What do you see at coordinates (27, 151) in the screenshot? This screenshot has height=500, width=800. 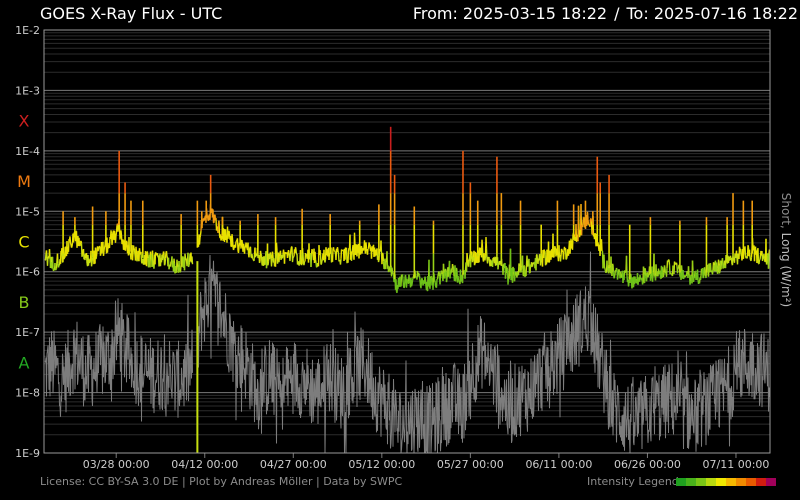 I see `y-tick-label: 1E-4` at bounding box center [27, 151].